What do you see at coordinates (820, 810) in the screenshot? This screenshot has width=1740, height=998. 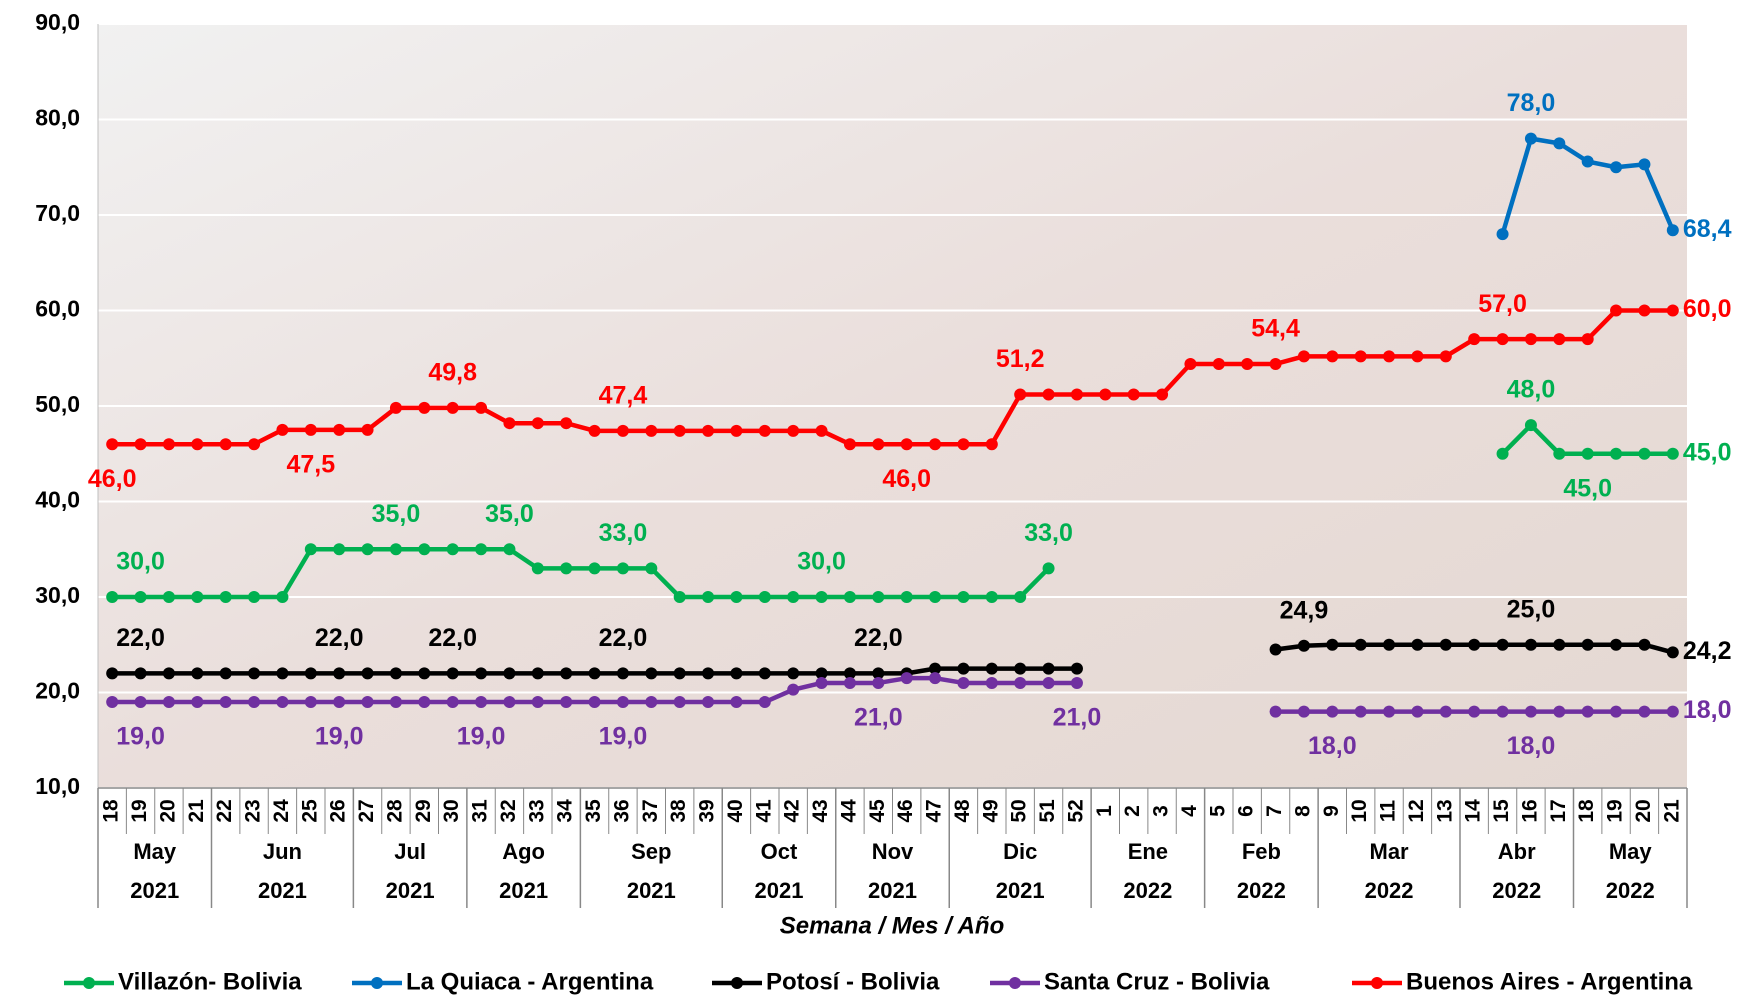 I see `x-tick-label: 43` at bounding box center [820, 810].